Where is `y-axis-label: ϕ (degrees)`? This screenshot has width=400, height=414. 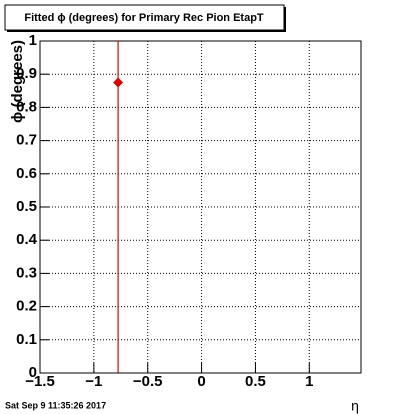
y-axis-label: ϕ (degrees) is located at coordinates (17, 81).